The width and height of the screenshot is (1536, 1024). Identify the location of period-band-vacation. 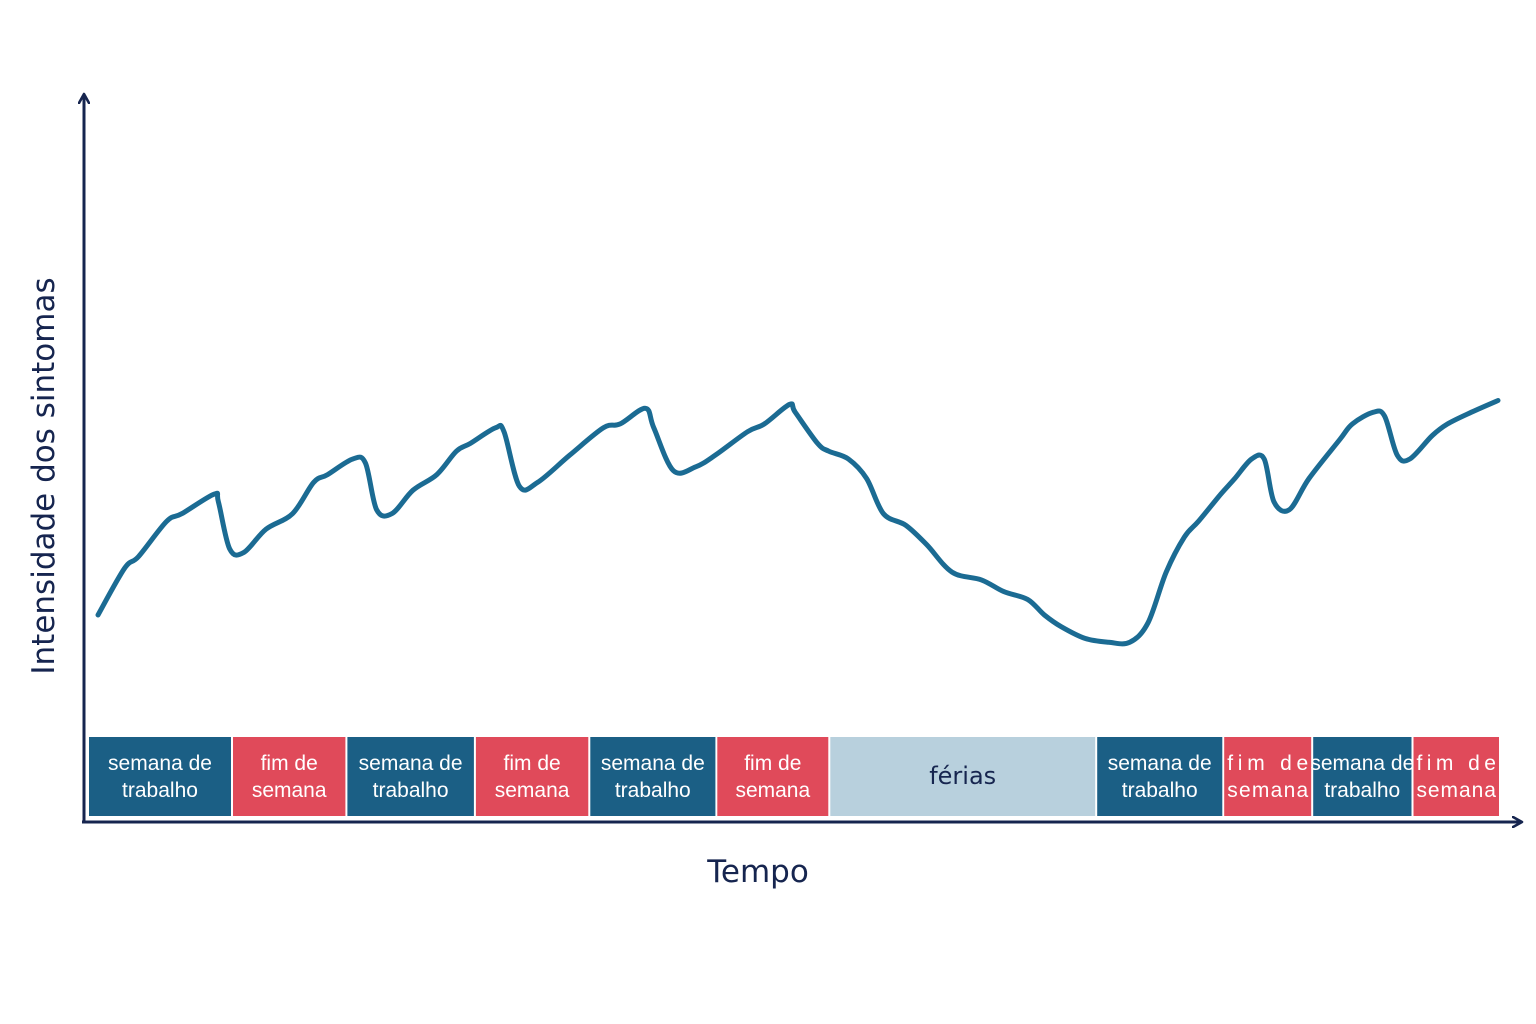
(963, 776).